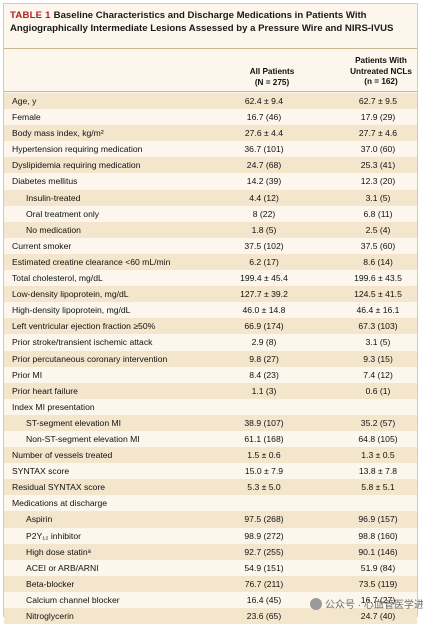 The width and height of the screenshot is (423, 624). I want to click on value-all-patients: 38.9 (107), so click(264, 422).